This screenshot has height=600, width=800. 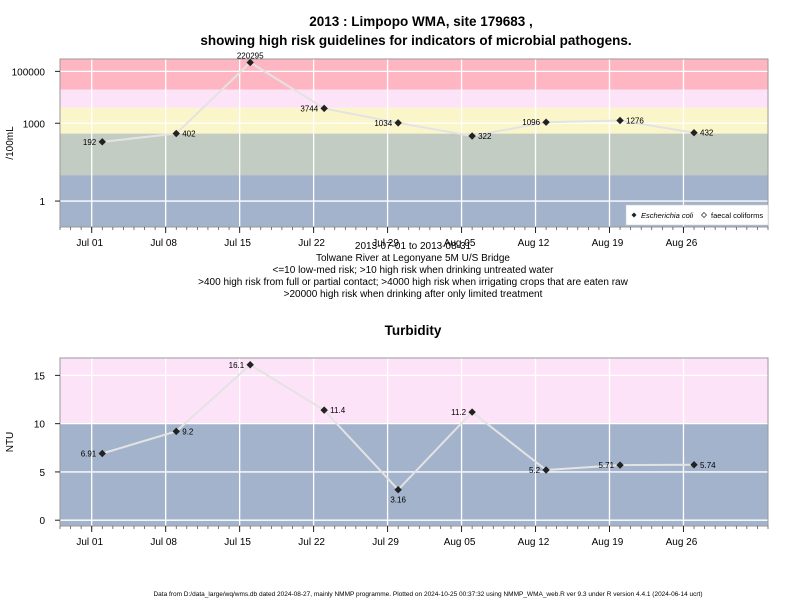 I want to click on data-label: 220295, so click(x=250, y=55).